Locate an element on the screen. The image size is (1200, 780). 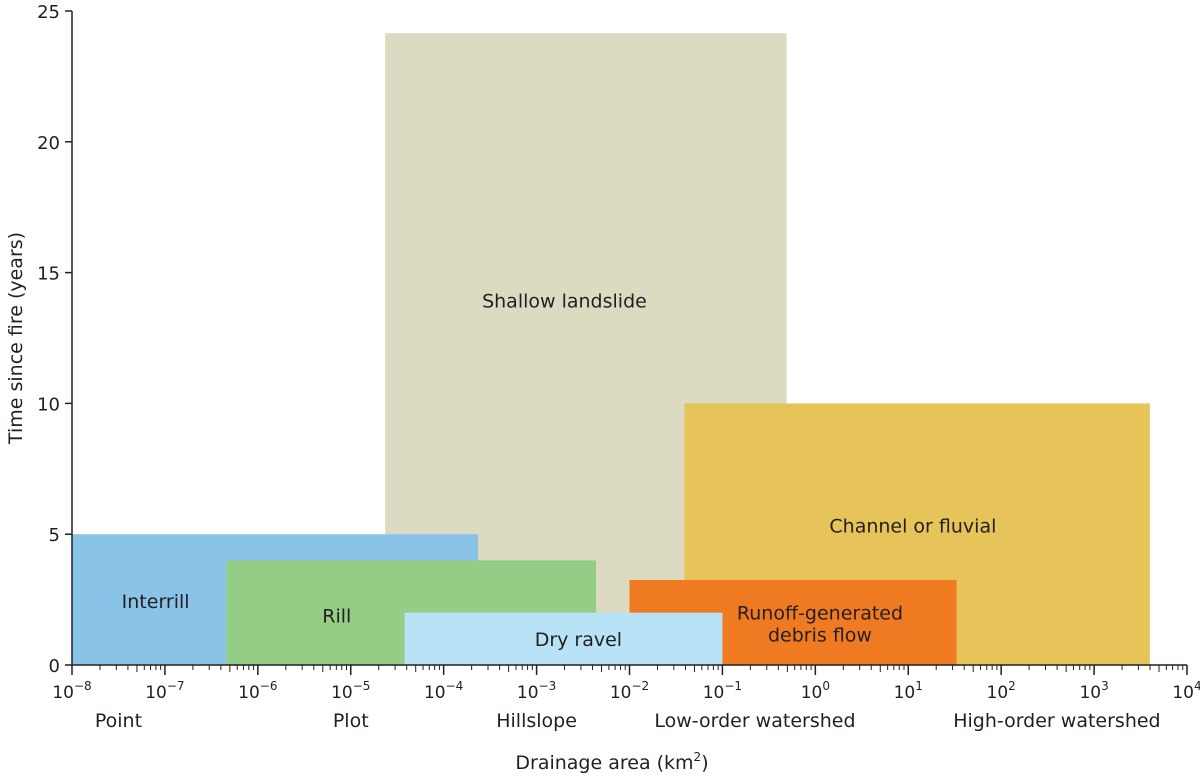
x-tick-label: 10⁻⁶ is located at coordinates (257, 691).